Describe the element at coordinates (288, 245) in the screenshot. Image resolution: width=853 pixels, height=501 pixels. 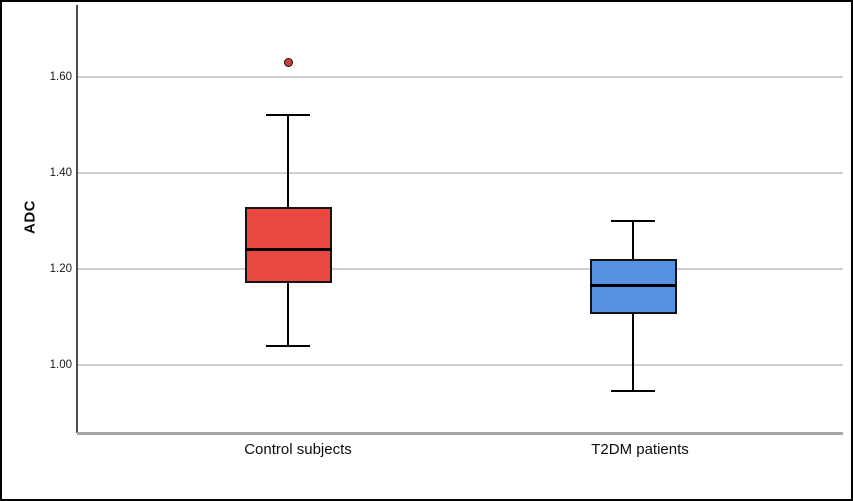
I see `box-control-subjects` at that location.